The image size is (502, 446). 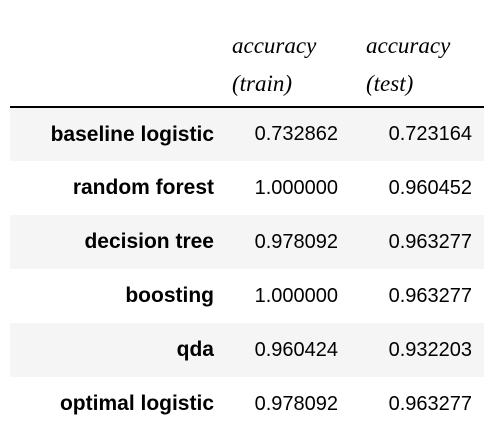 What do you see at coordinates (247, 350) in the screenshot?
I see `table-row: qda 0.960424 0.932203` at bounding box center [247, 350].